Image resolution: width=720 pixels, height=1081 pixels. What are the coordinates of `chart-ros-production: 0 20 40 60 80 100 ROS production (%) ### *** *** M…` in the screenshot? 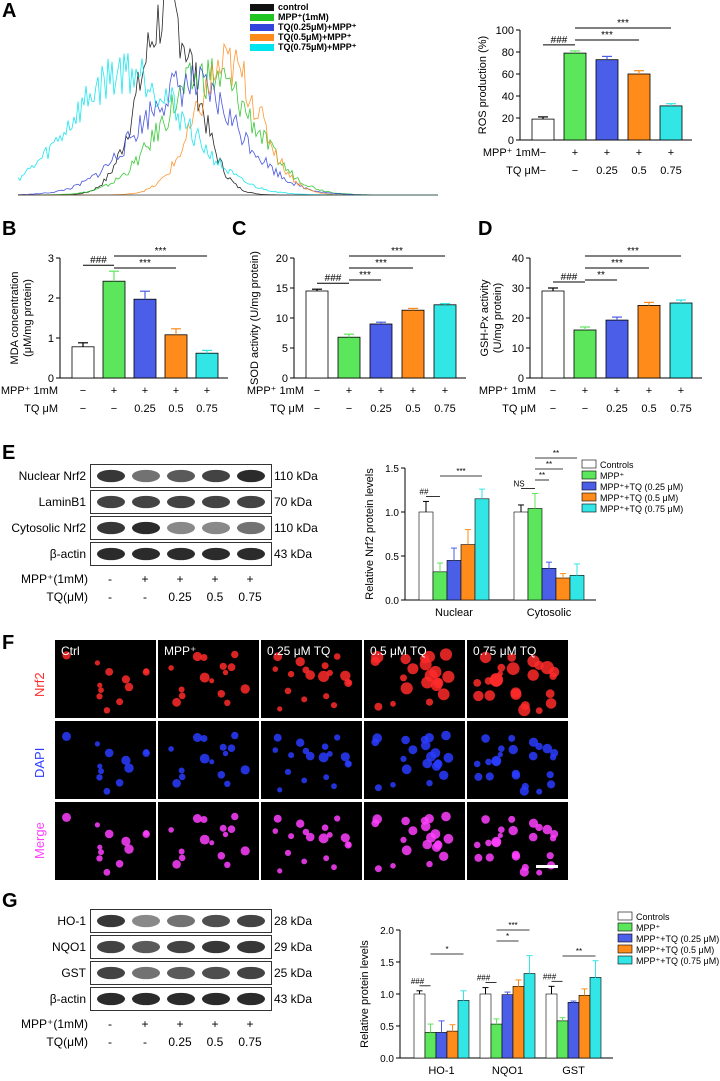 It's located at (584, 97).